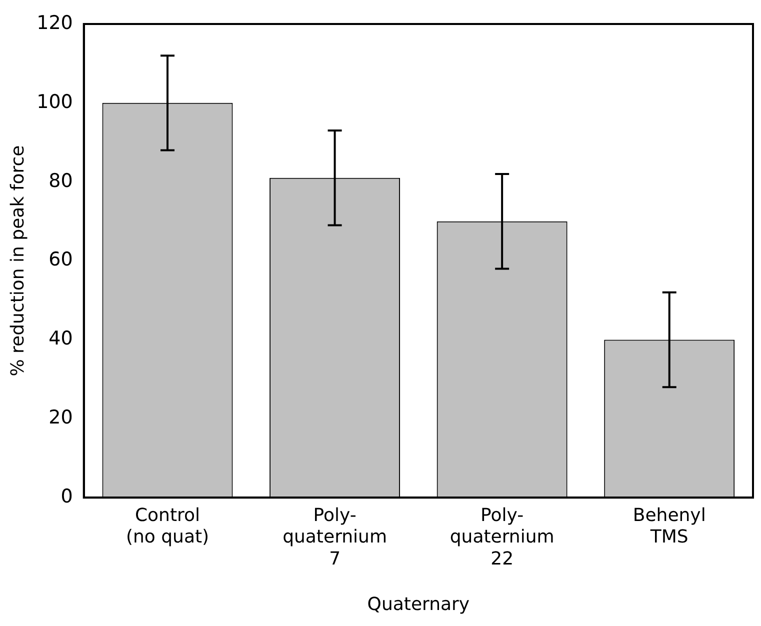 Image resolution: width=761 pixels, height=626 pixels. Describe the element at coordinates (54, 101) in the screenshot. I see `y-tick-label: 100` at that location.